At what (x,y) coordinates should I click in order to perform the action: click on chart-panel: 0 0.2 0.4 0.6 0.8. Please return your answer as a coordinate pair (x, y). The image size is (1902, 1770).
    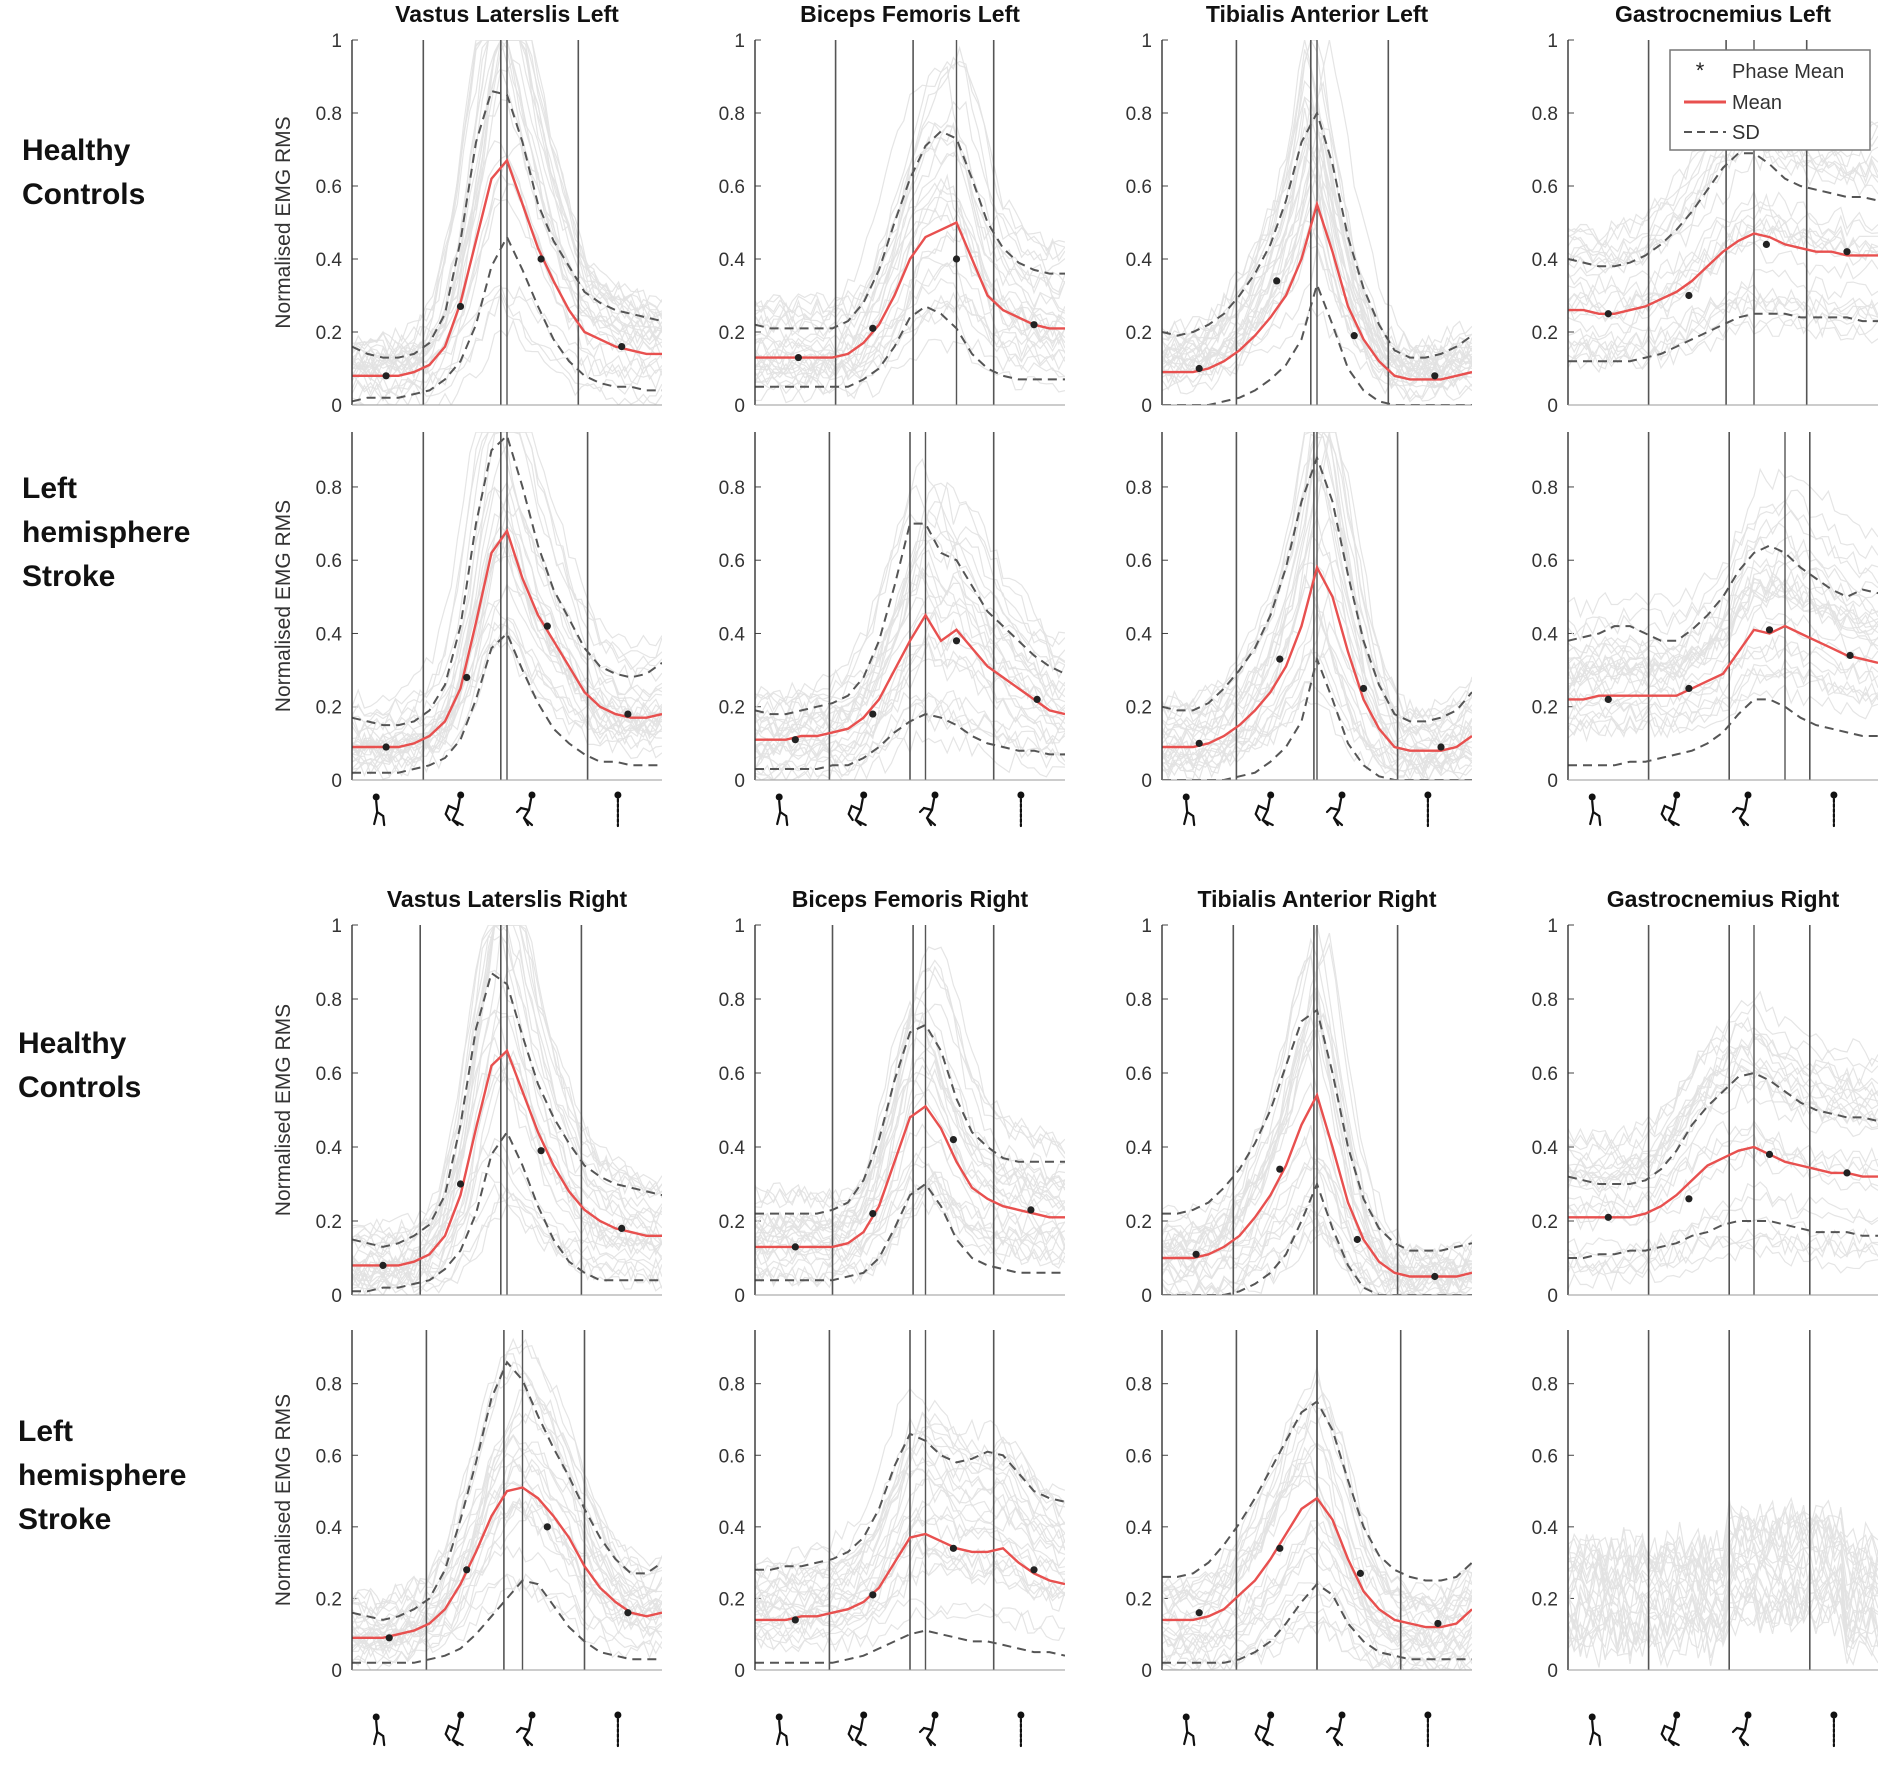
    Looking at the image, I should click on (1299, 630).